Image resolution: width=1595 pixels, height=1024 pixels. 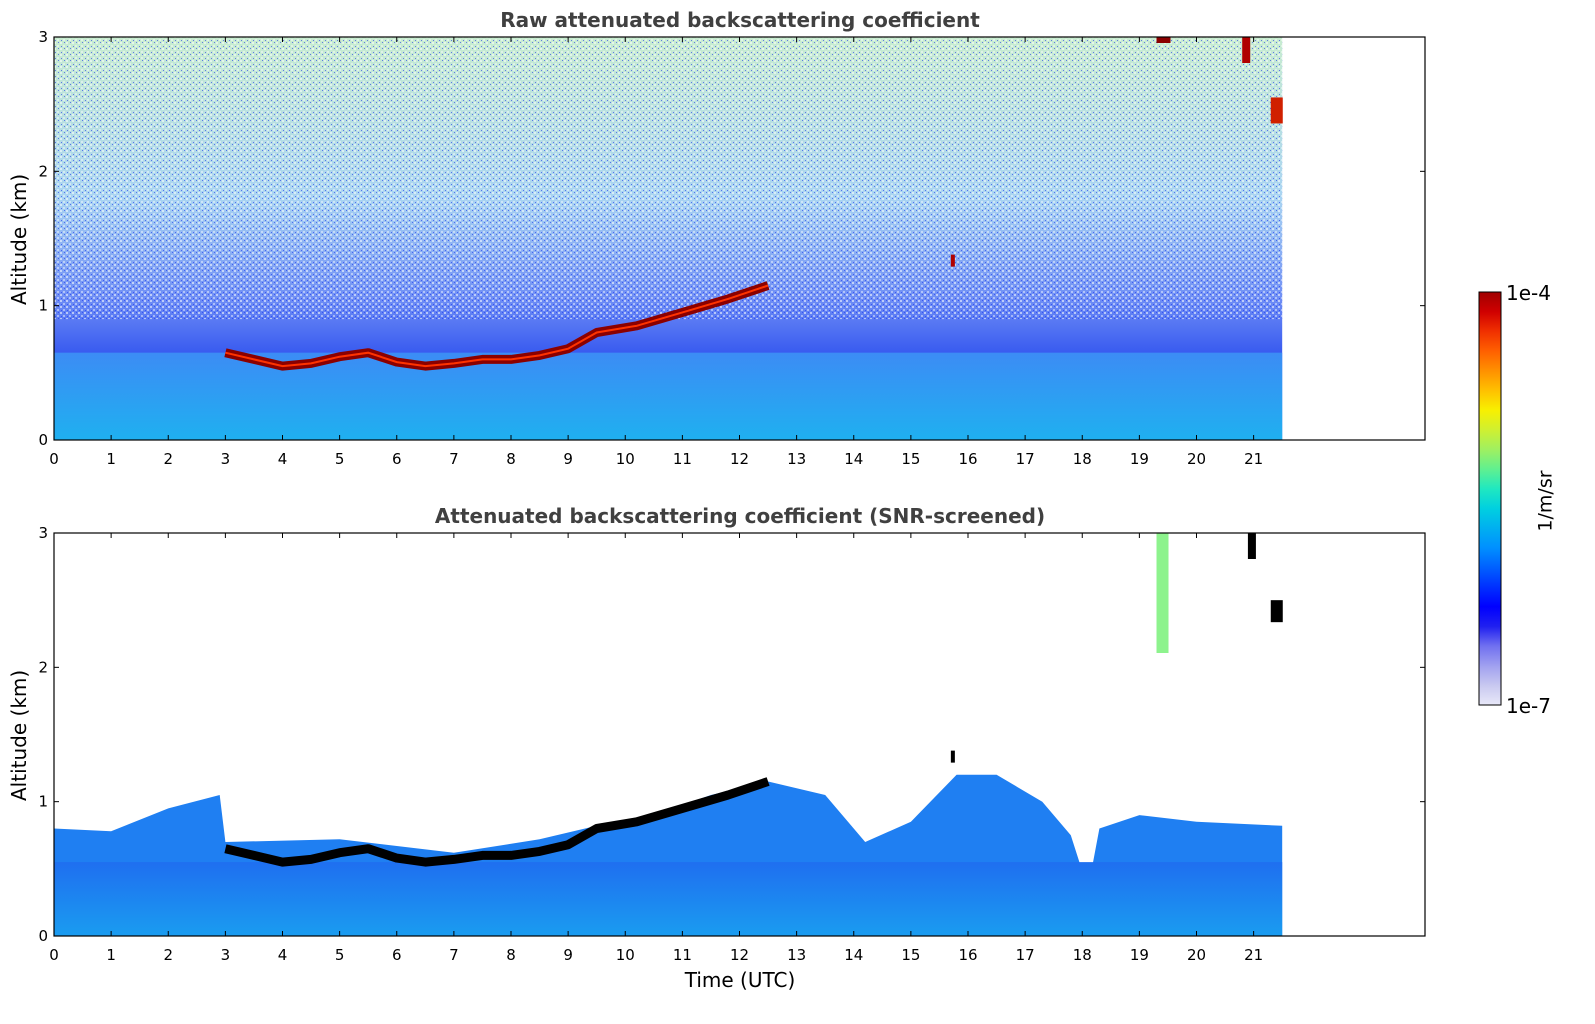 I want to click on cloud-layer-line, so click(x=497, y=822).